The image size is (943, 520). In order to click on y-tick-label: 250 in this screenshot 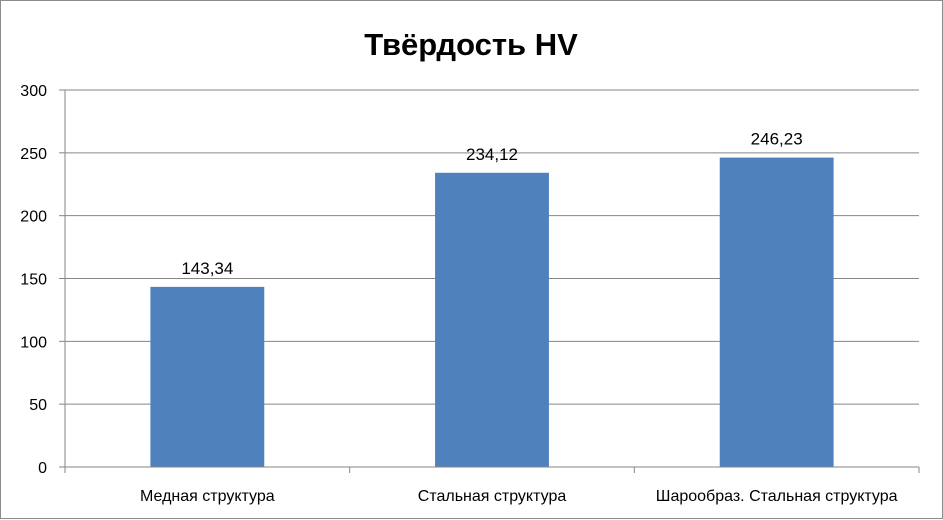, I will do `click(33, 154)`.